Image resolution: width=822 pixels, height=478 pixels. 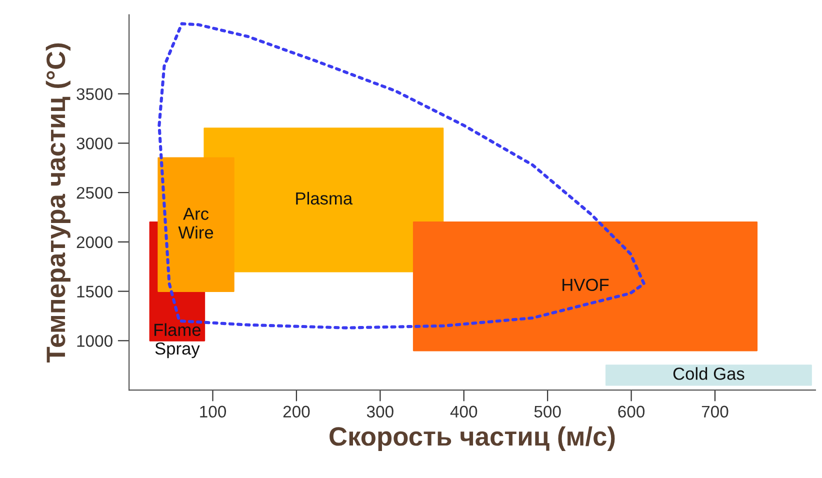 What do you see at coordinates (213, 412) in the screenshot?
I see `x-tick-label: 100` at bounding box center [213, 412].